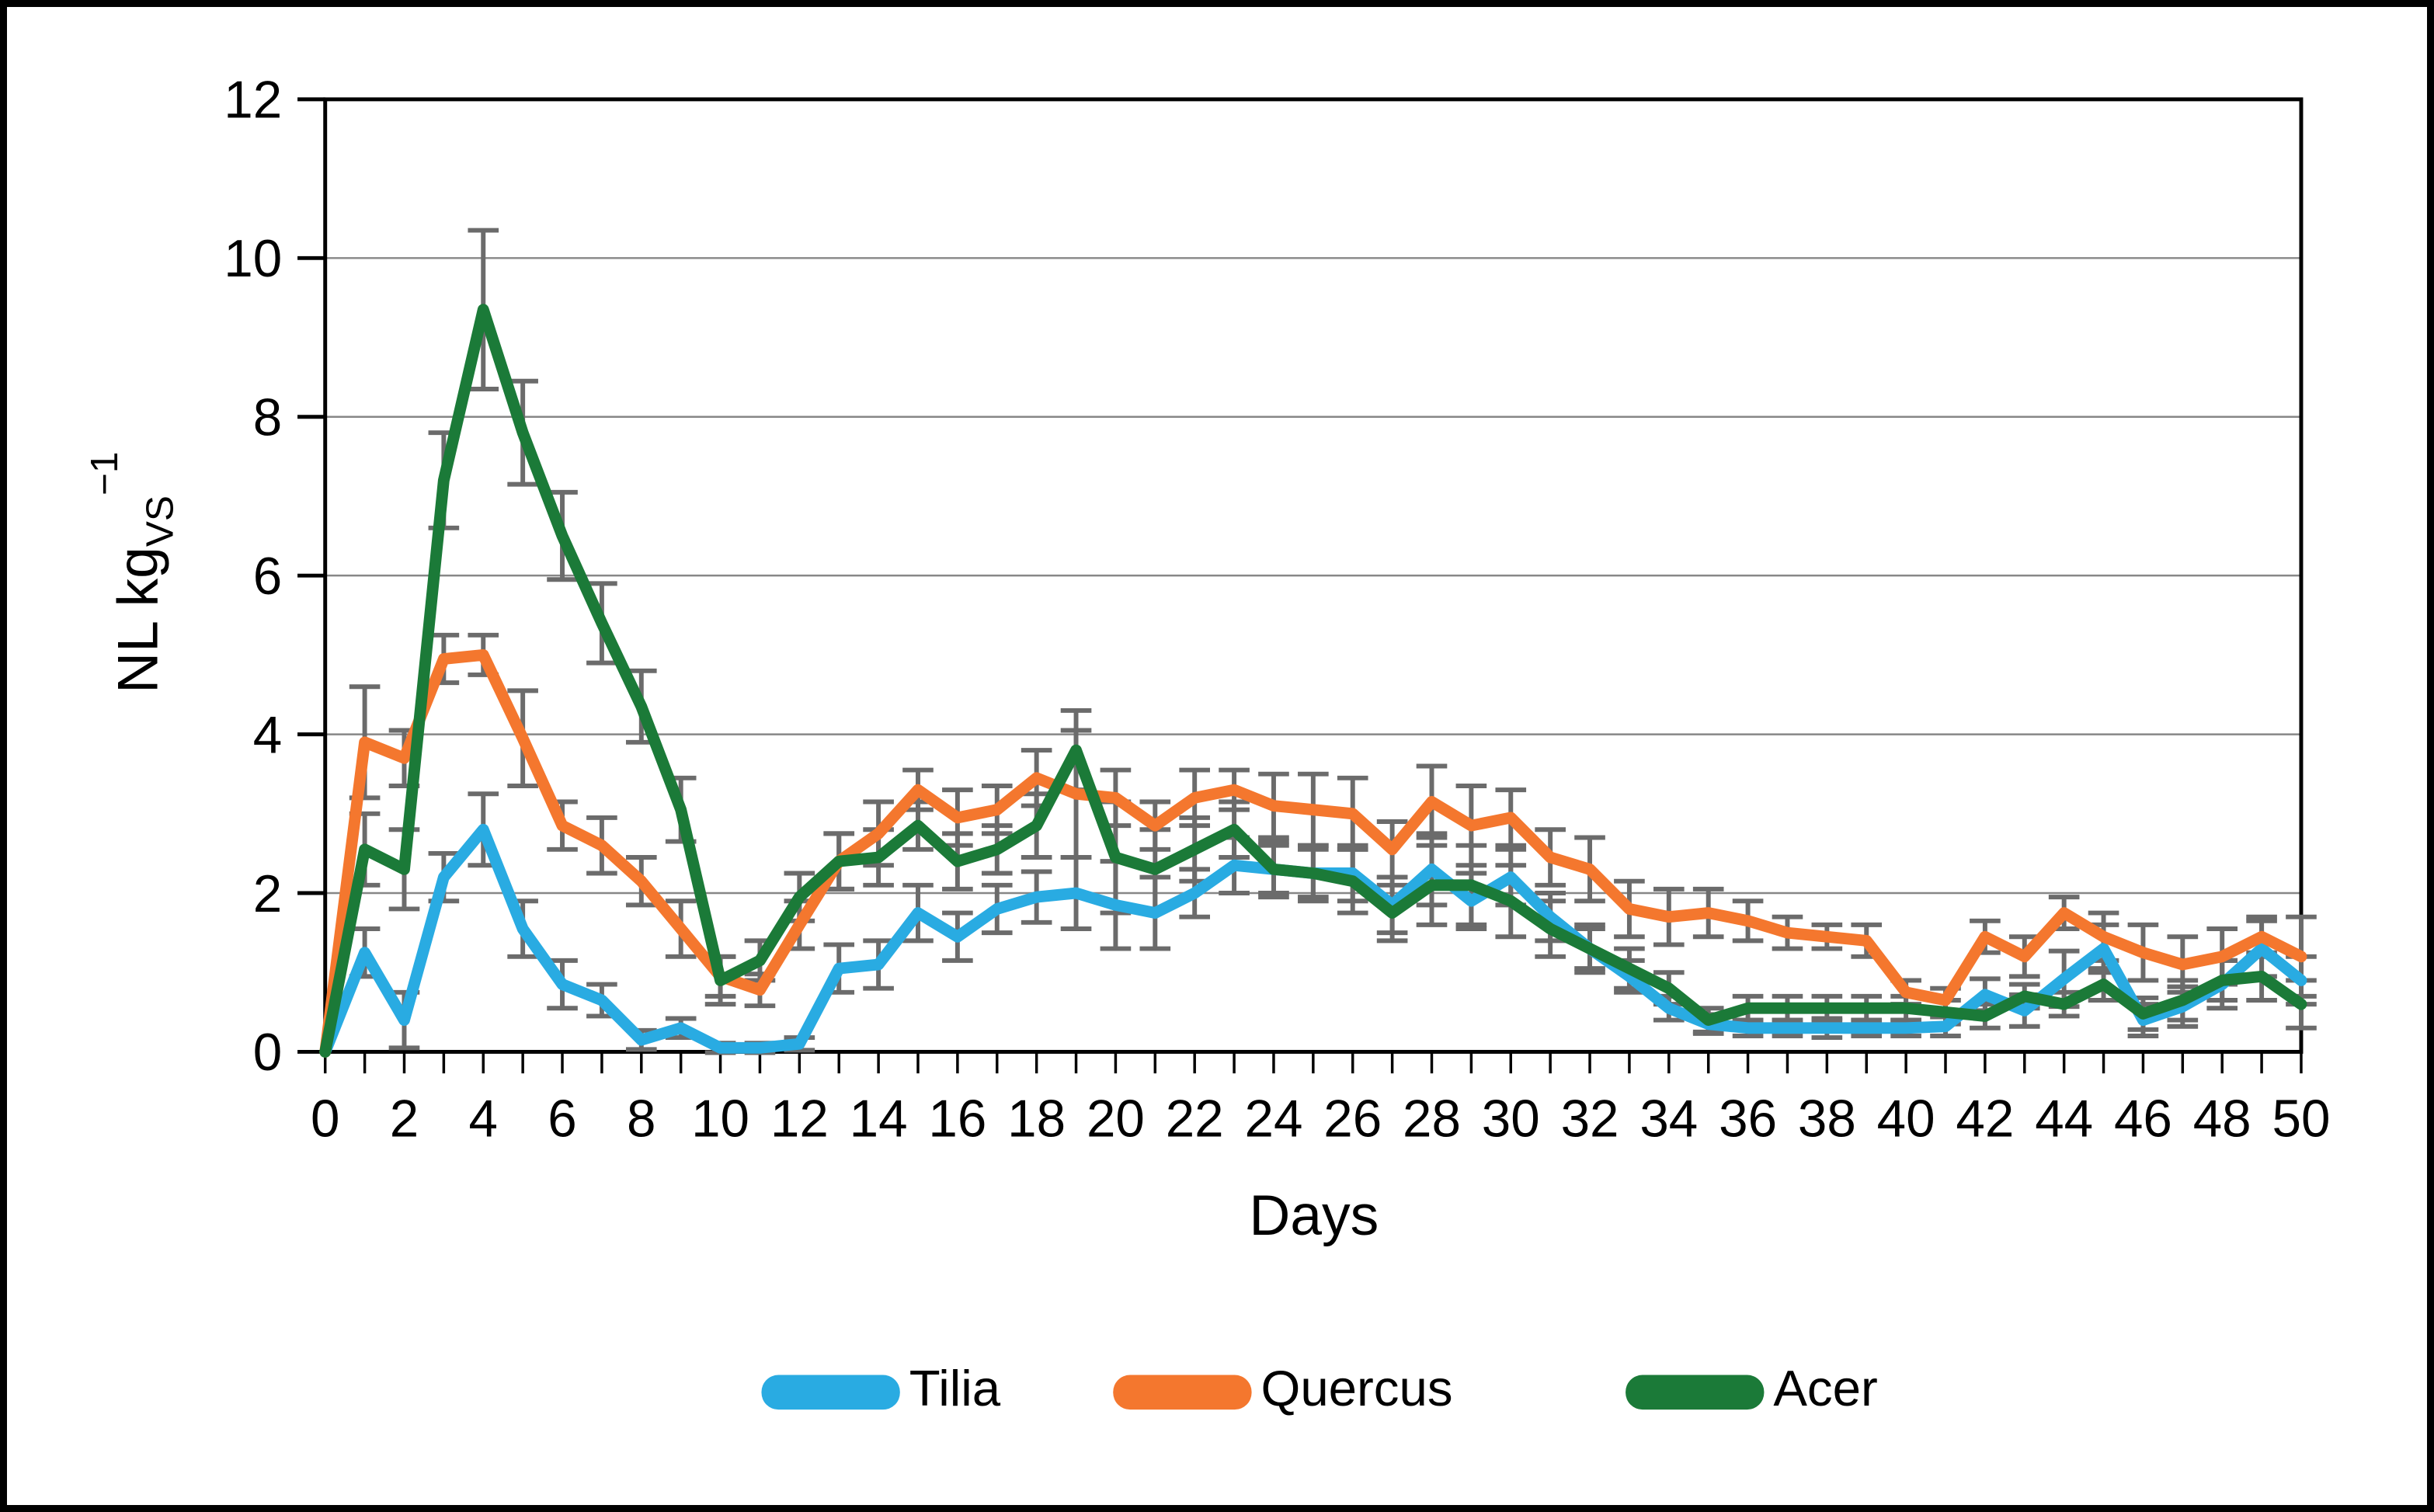 The height and width of the screenshot is (1512, 2434). Describe the element at coordinates (1183, 1392) in the screenshot. I see `legend-swatch-quercus` at that location.